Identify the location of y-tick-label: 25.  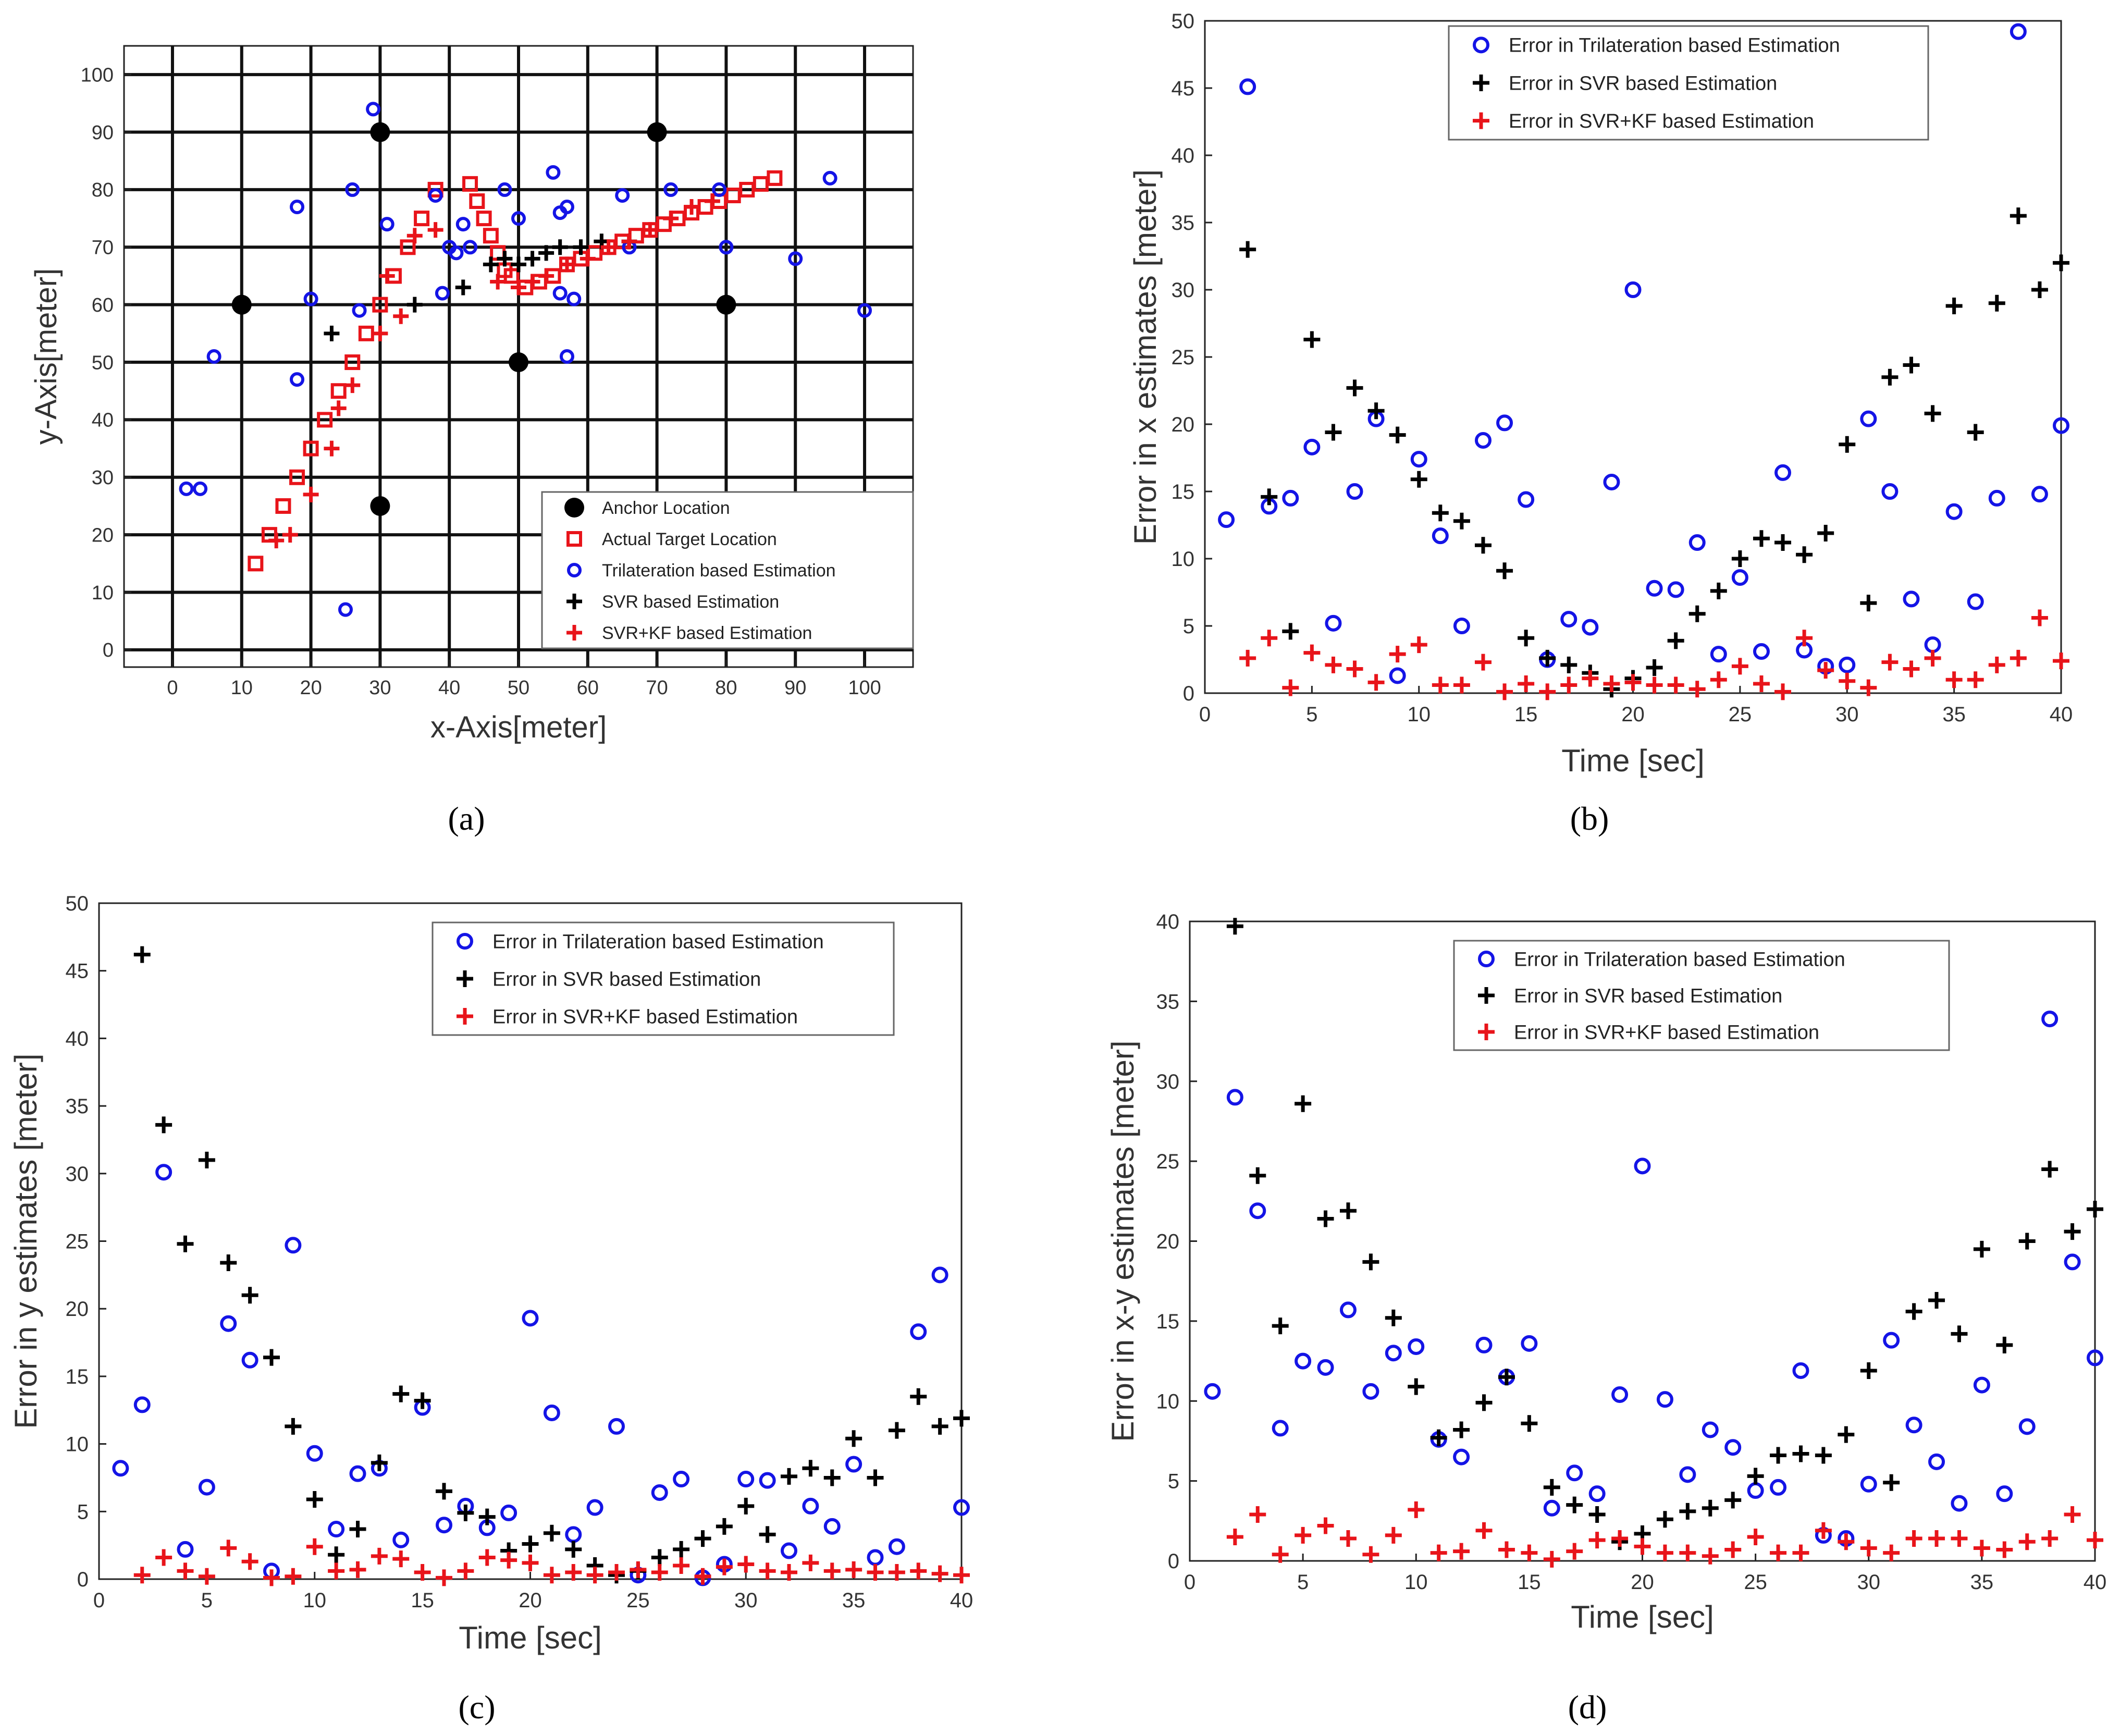
(1183, 358).